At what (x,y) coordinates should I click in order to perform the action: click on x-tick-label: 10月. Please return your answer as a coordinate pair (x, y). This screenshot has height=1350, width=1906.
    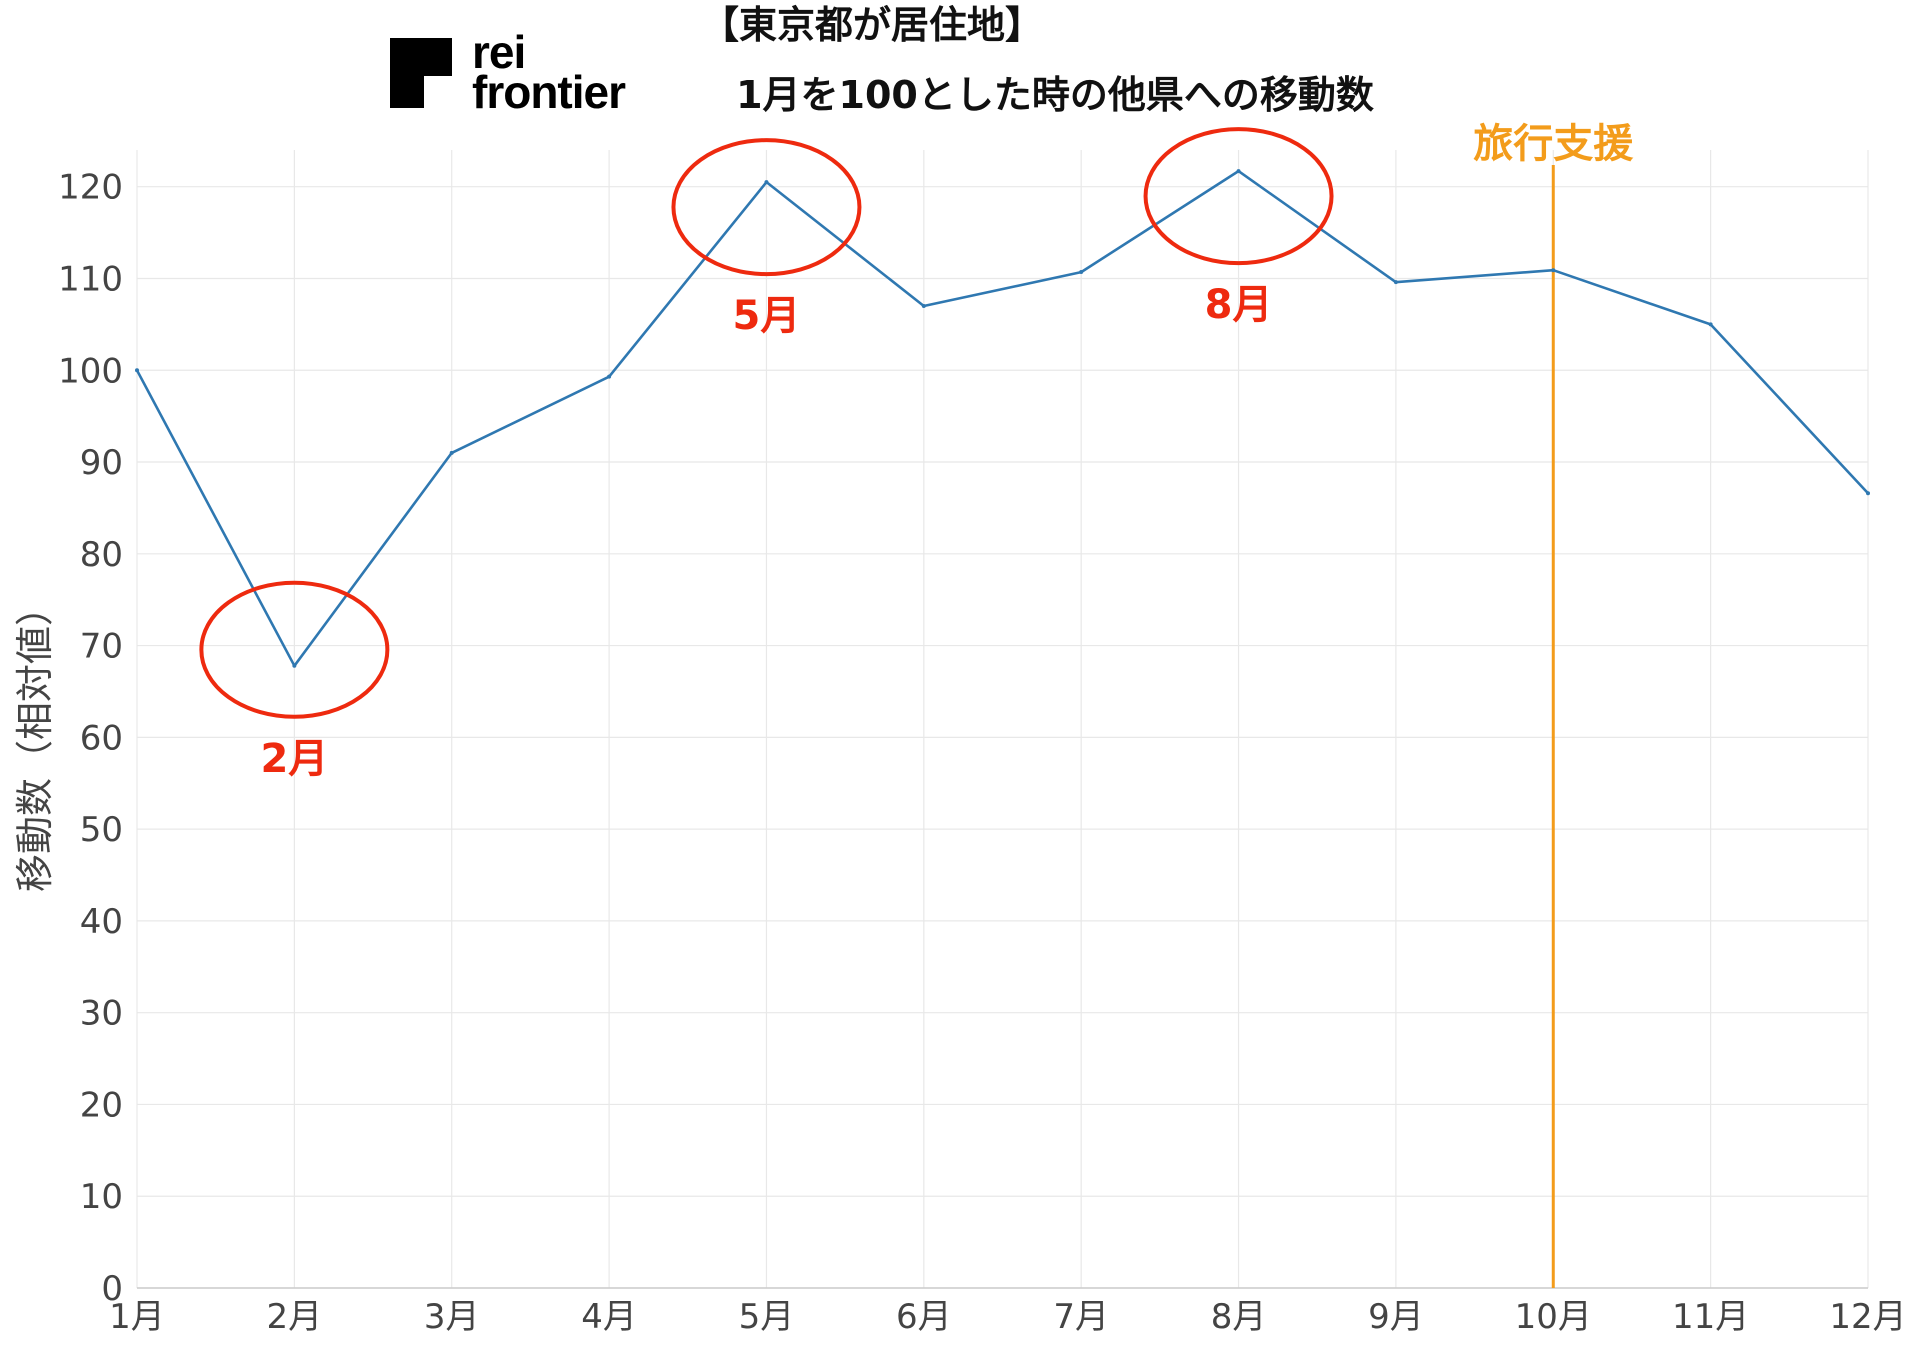
    Looking at the image, I should click on (1553, 1317).